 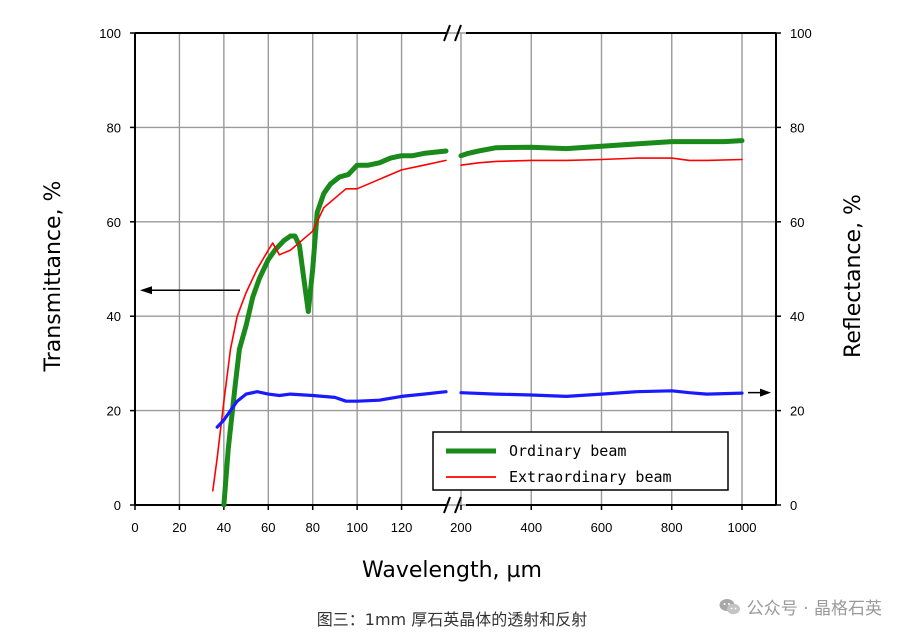 What do you see at coordinates (452, 570) in the screenshot?
I see `x-axis-label: Wavelength, µm` at bounding box center [452, 570].